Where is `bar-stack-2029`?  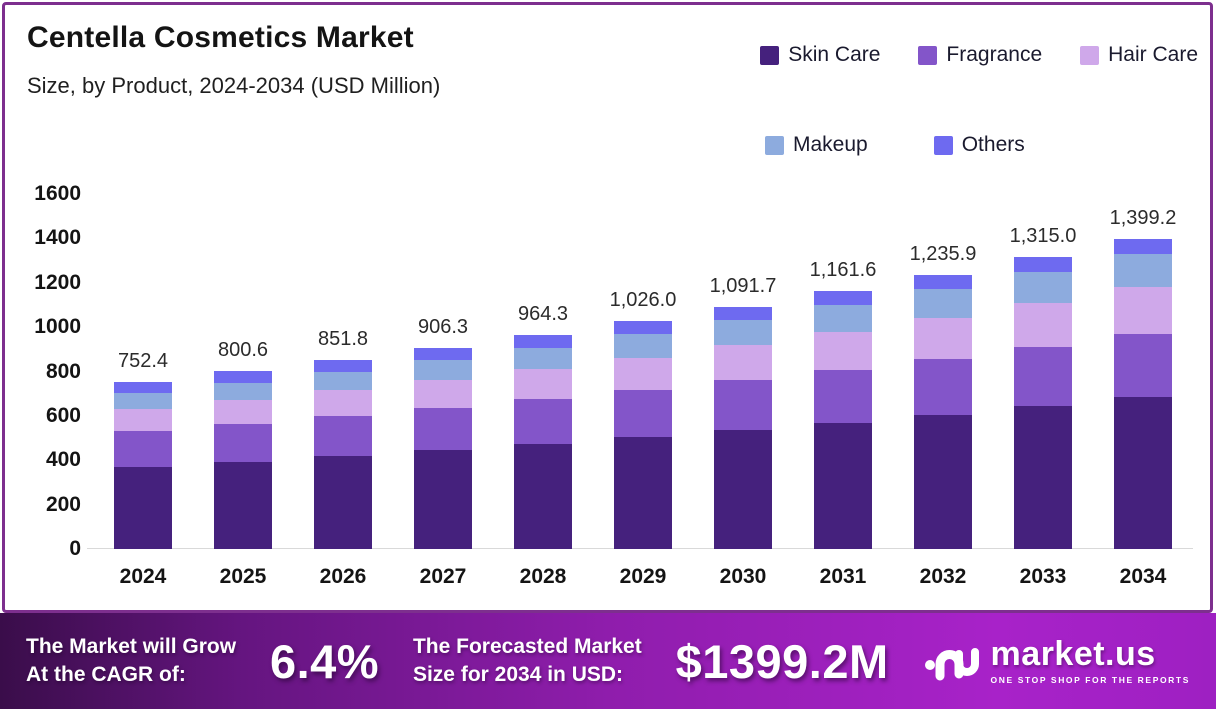
bar-stack-2029 is located at coordinates (643, 435).